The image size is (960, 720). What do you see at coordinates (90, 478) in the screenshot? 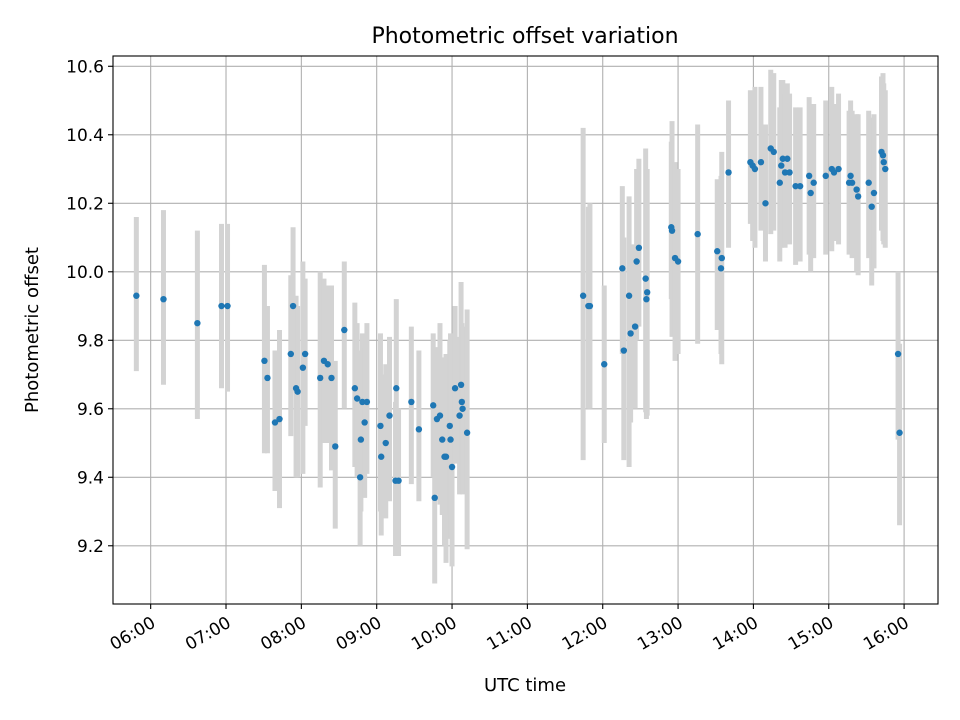
I see `y-tick-label: 9.4` at bounding box center [90, 478].